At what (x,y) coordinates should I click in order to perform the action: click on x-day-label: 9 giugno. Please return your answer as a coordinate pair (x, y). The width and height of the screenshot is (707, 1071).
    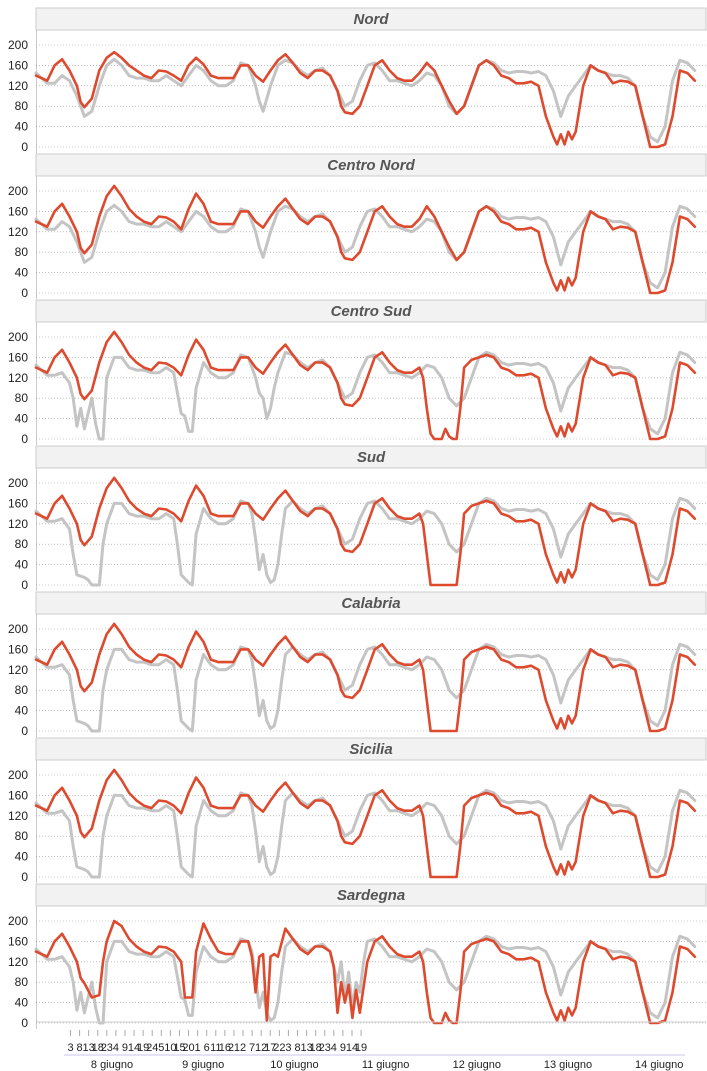
    Looking at the image, I should click on (203, 1065).